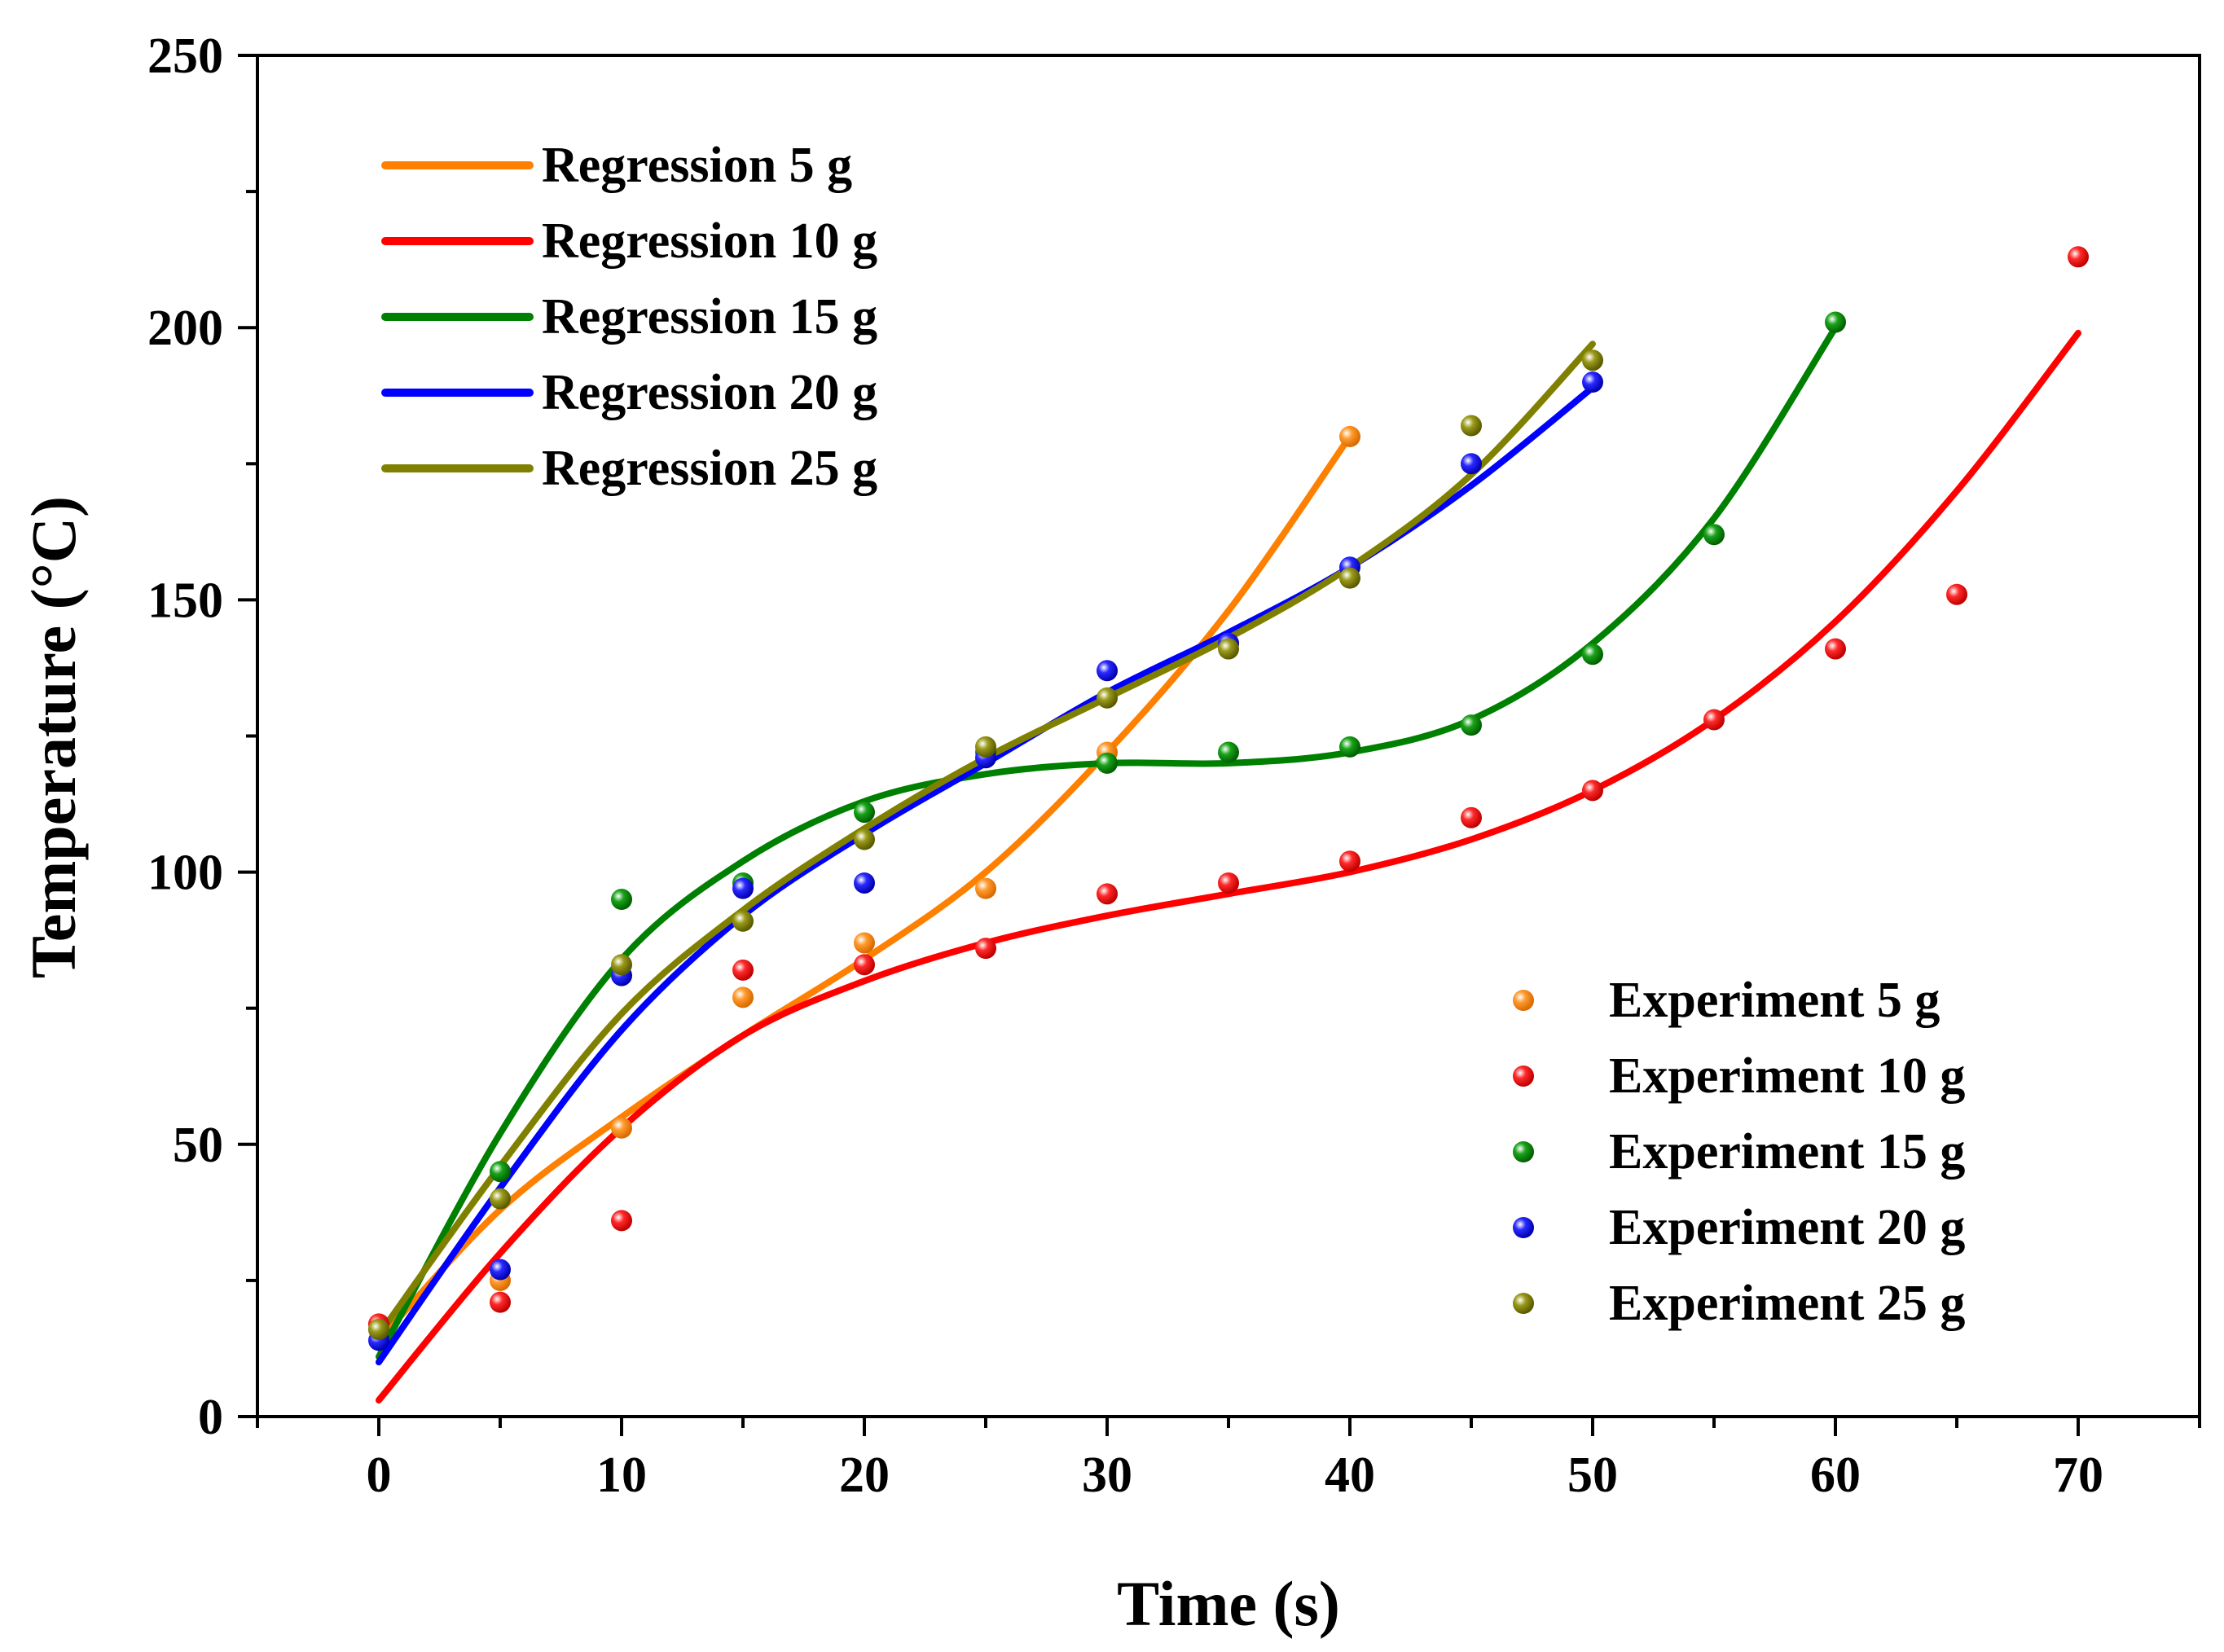  Describe the element at coordinates (185, 600) in the screenshot. I see `y-tick-label: 150` at that location.